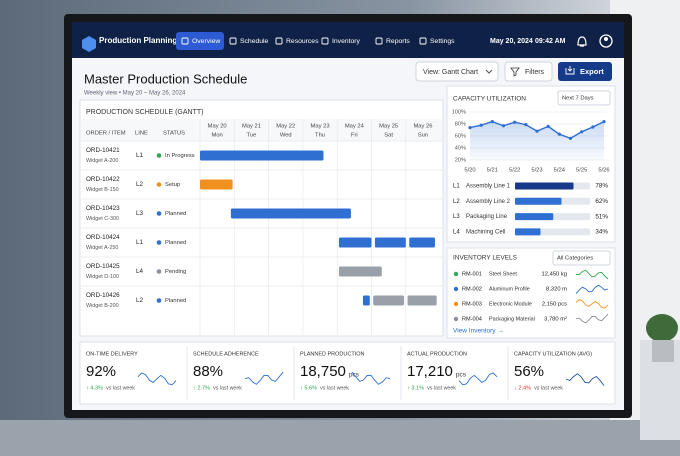 The image size is (680, 456). Describe the element at coordinates (302, 41) in the screenshot. I see `nav-item: Resources` at that location.